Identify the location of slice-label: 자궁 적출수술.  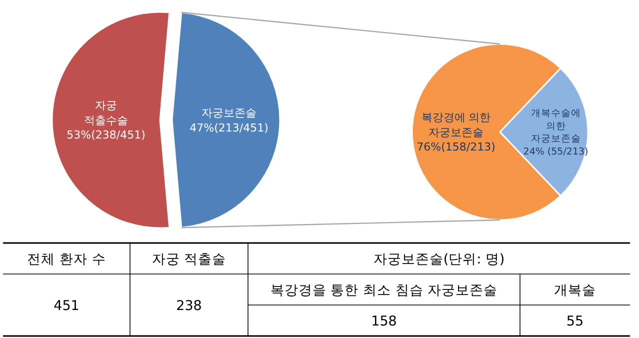
(106, 113).